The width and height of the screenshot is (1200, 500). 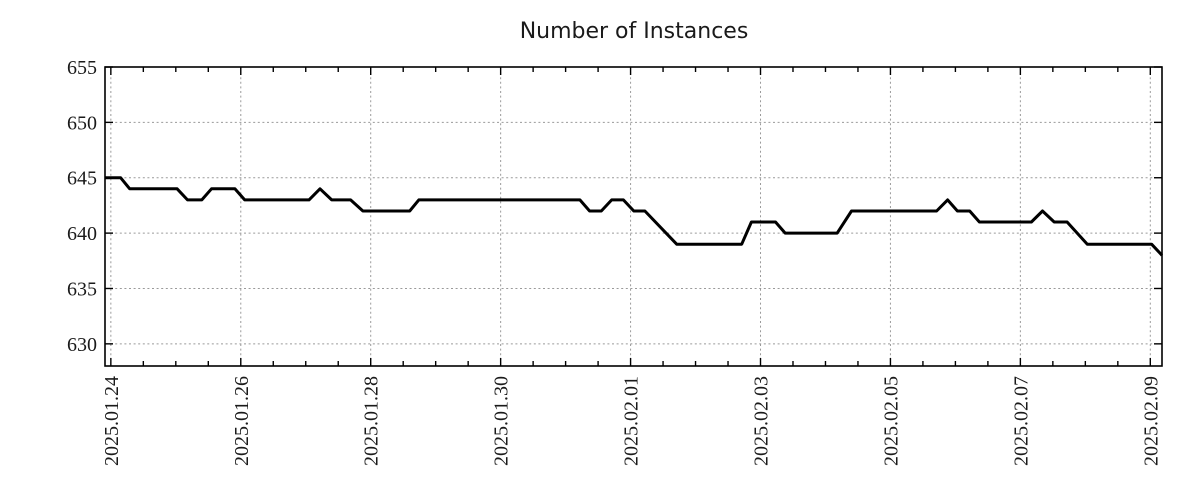 I want to click on x-tick-label: 2025.01.28, so click(x=372, y=421).